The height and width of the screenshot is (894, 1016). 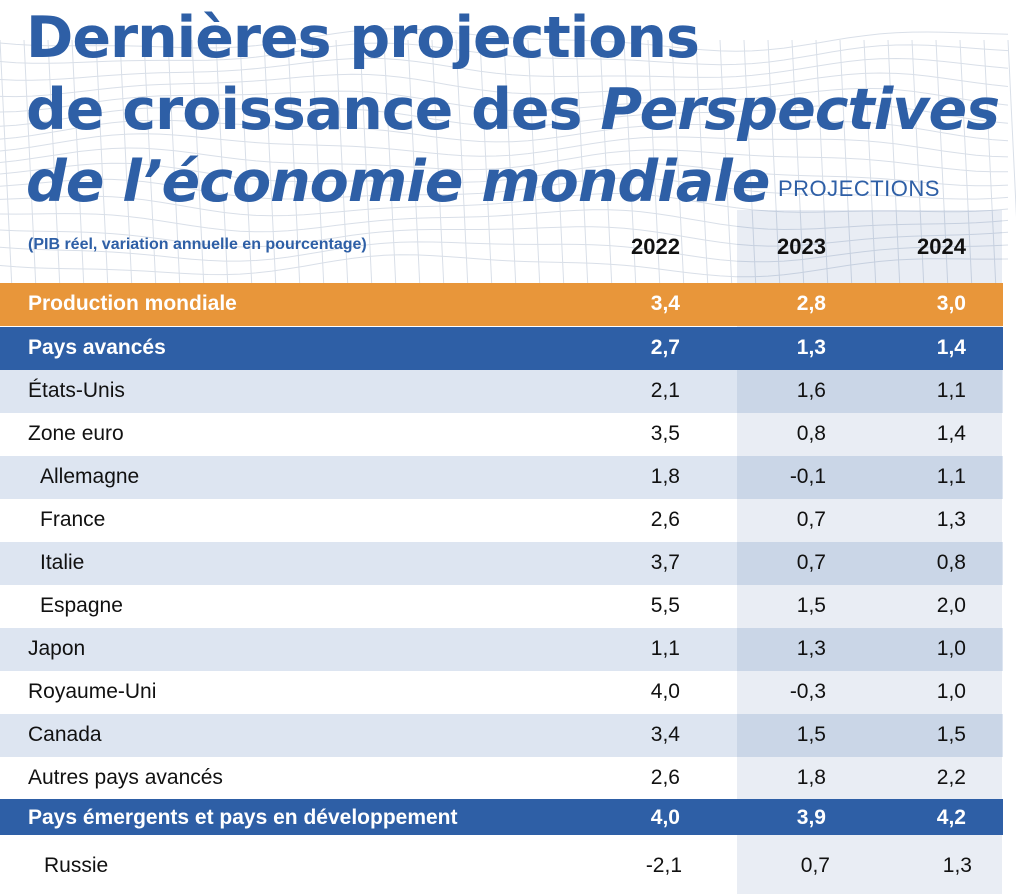 What do you see at coordinates (97, 347) in the screenshot?
I see `row-label: Pays avancés` at bounding box center [97, 347].